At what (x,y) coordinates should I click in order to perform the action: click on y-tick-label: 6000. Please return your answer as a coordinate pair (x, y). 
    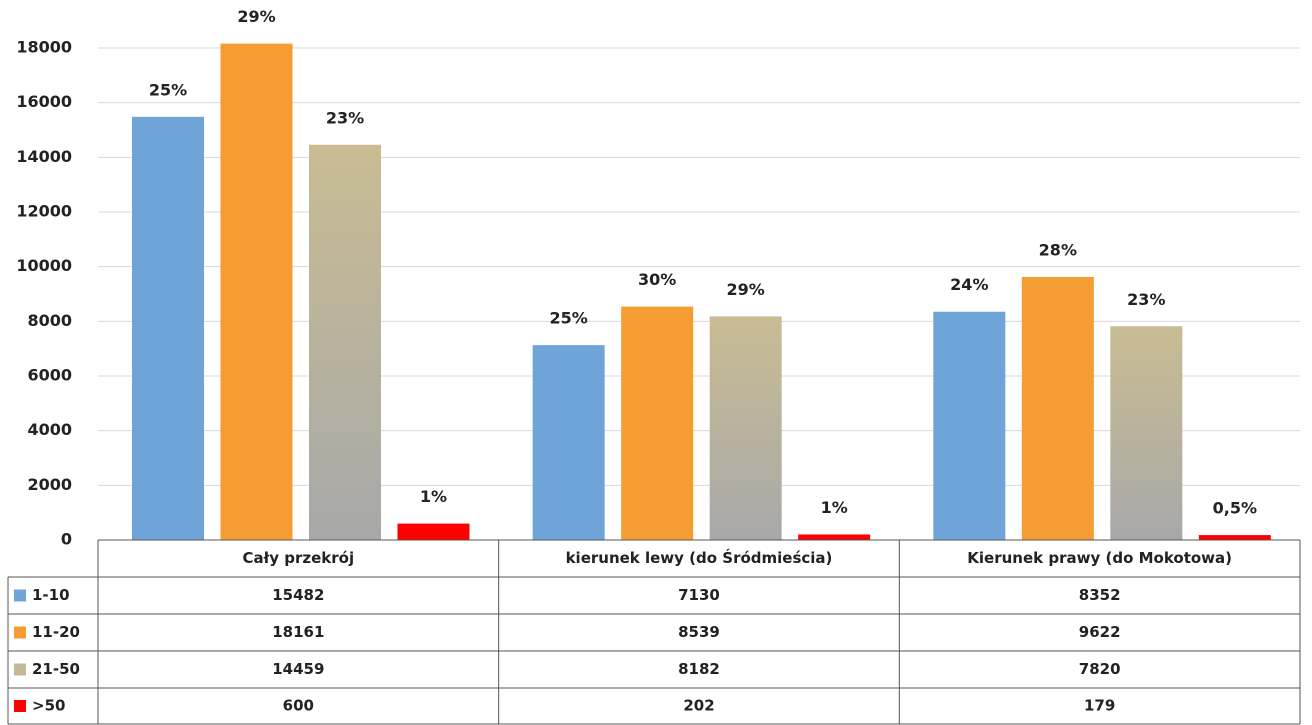
    Looking at the image, I should click on (49, 375).